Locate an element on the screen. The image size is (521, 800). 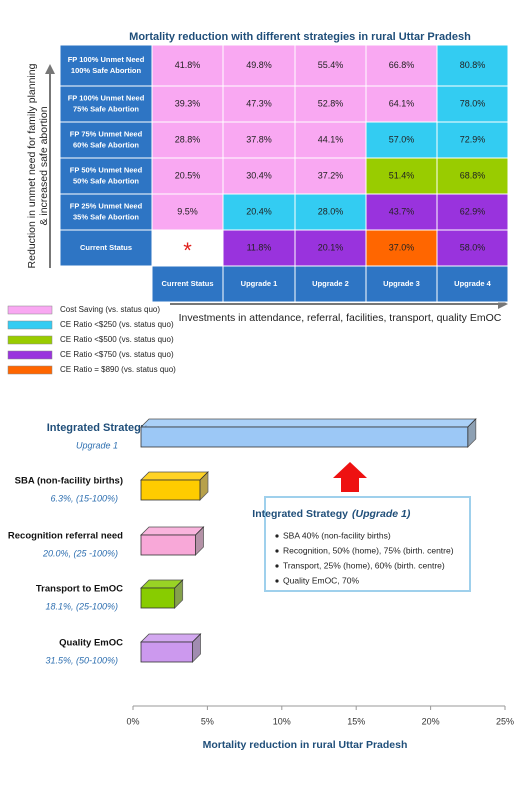
row-header: 100% Safe Abortion is located at coordinates (106, 70).